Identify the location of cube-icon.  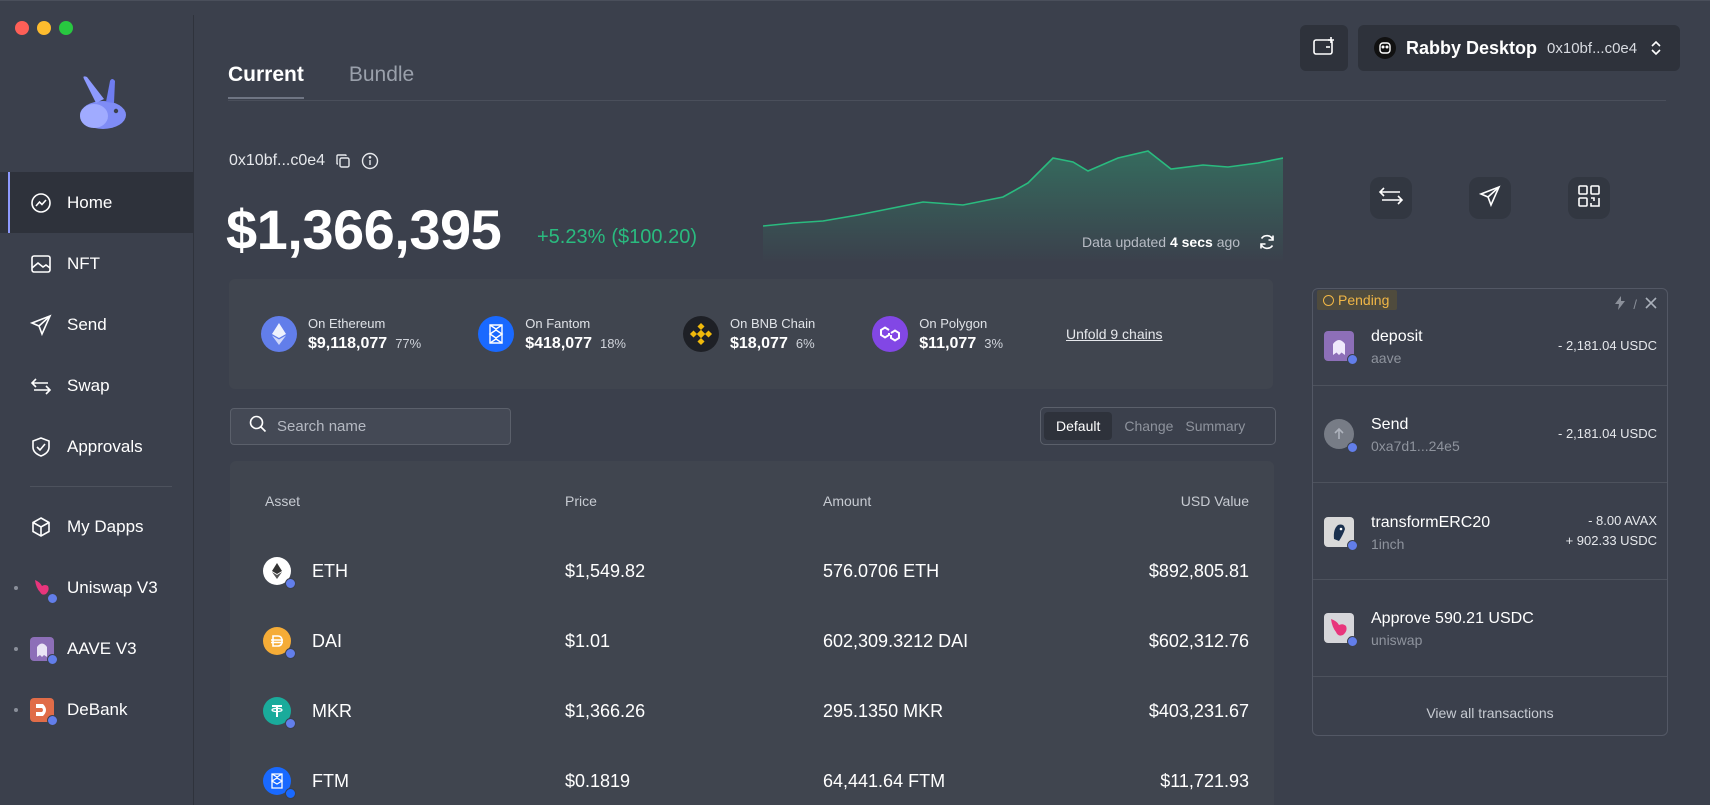
(41, 527).